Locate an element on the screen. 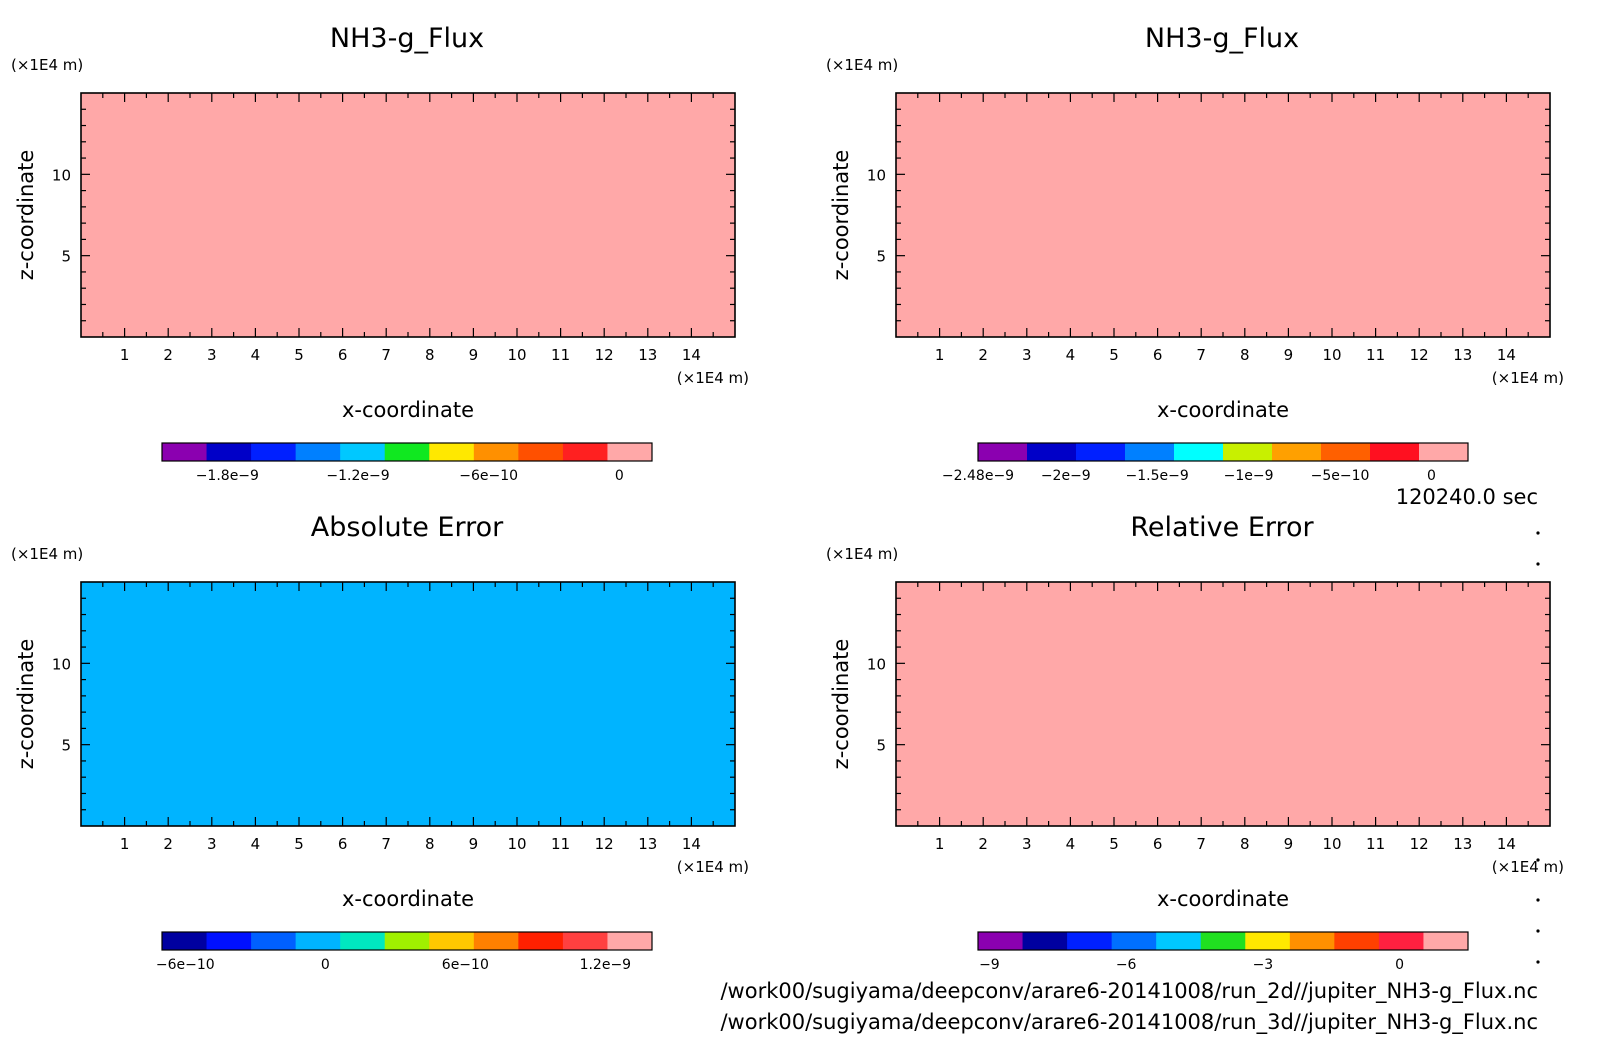 This screenshot has width=1604, height=1054. x-tick-label: 9 is located at coordinates (474, 355).